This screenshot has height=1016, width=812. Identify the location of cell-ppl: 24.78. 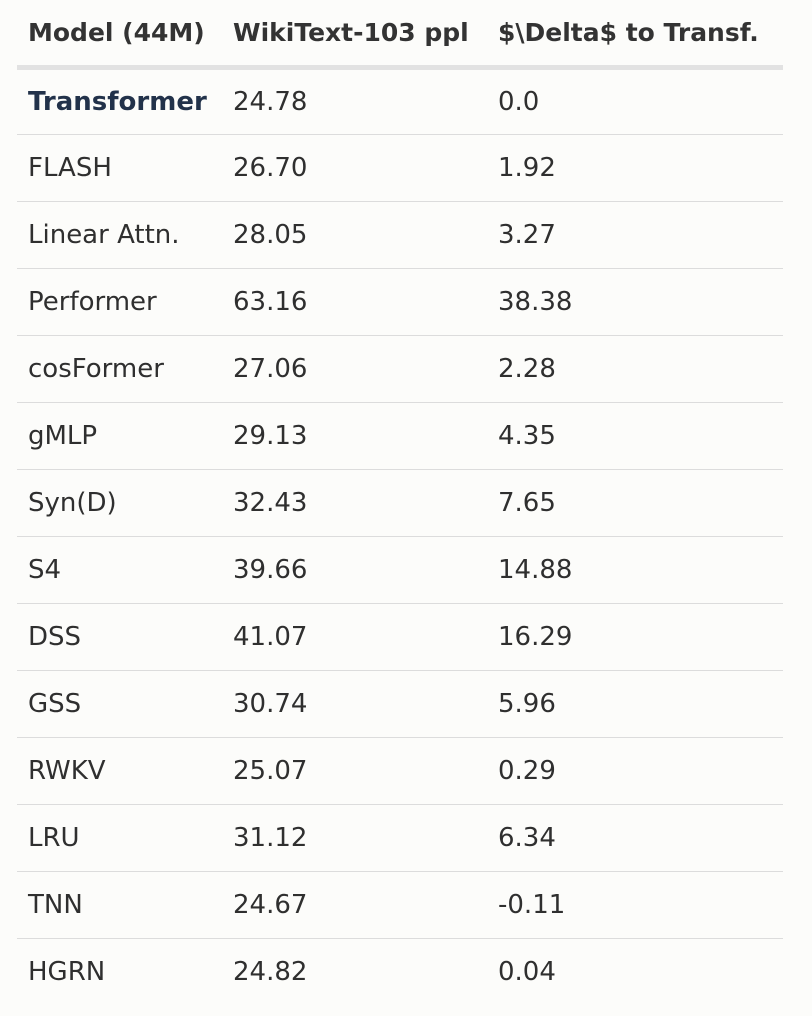
(349, 101).